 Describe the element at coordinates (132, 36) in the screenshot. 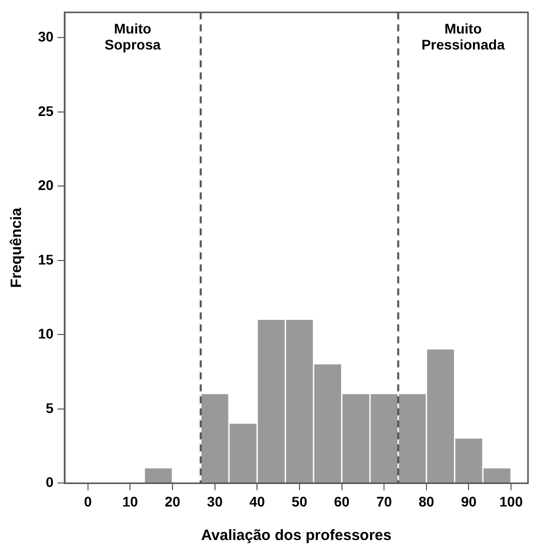

I see `ref-line-label: Muito Soprosa` at that location.